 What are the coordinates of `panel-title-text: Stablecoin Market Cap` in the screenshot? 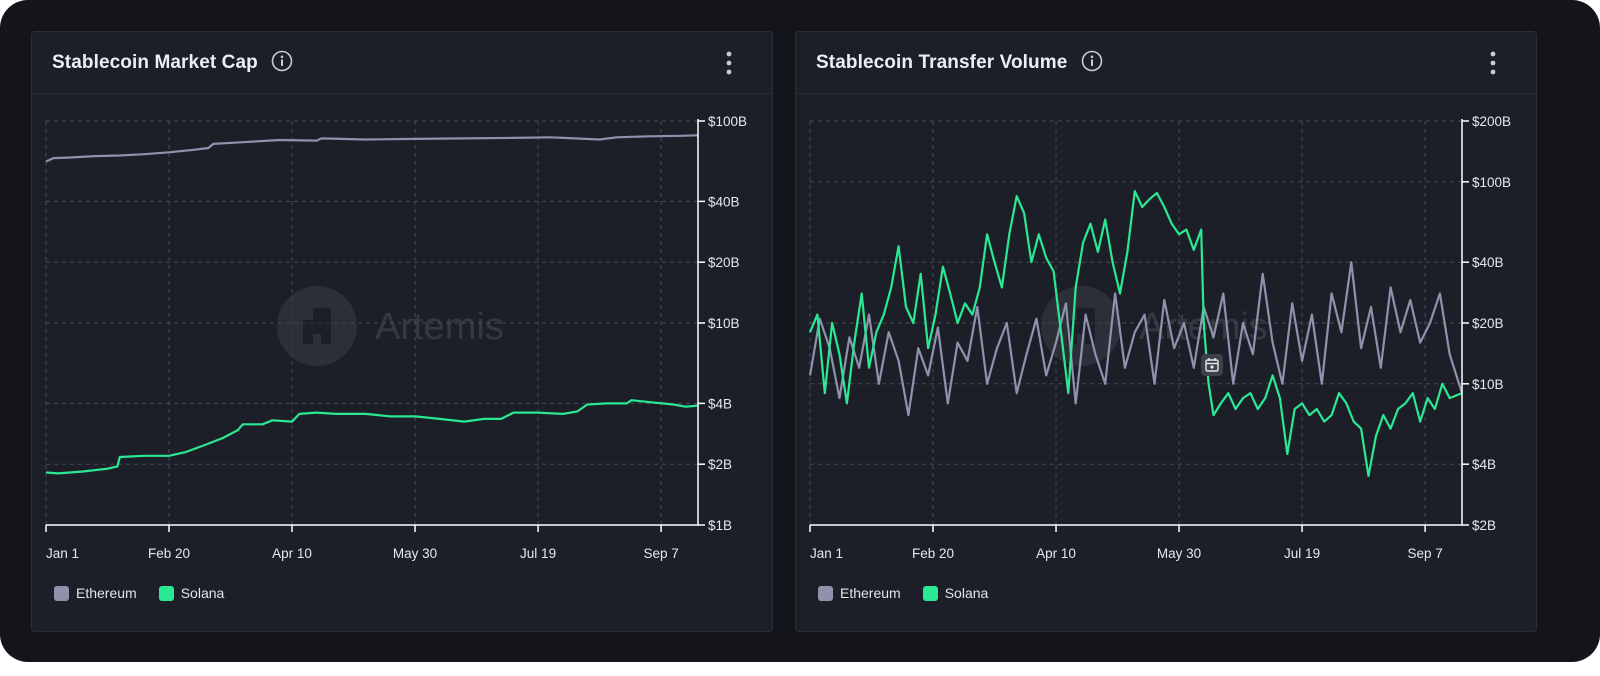 It's located at (155, 63).